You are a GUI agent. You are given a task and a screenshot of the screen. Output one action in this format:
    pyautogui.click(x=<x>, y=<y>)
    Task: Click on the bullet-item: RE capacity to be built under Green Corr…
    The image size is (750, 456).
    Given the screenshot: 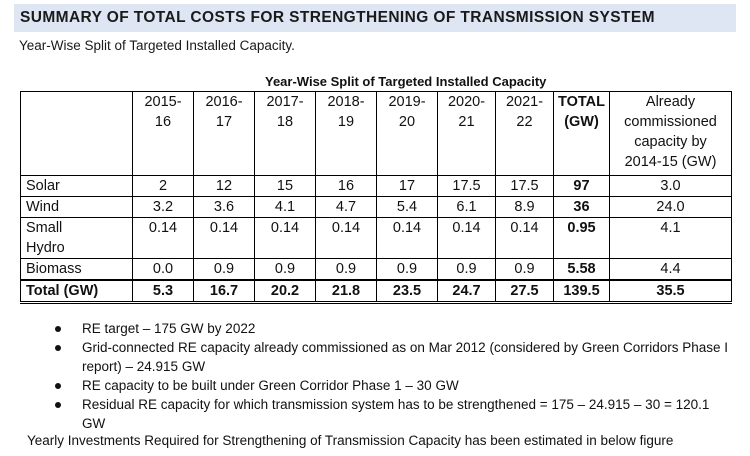 What is the action you would take?
    pyautogui.click(x=395, y=385)
    